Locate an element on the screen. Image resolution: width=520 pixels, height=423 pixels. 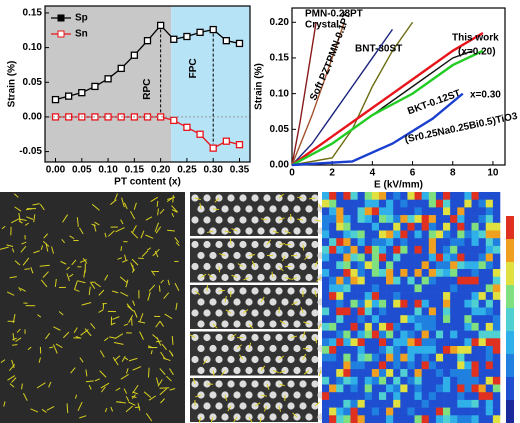
y-tick-label: 0.05 is located at coordinates (280, 129).